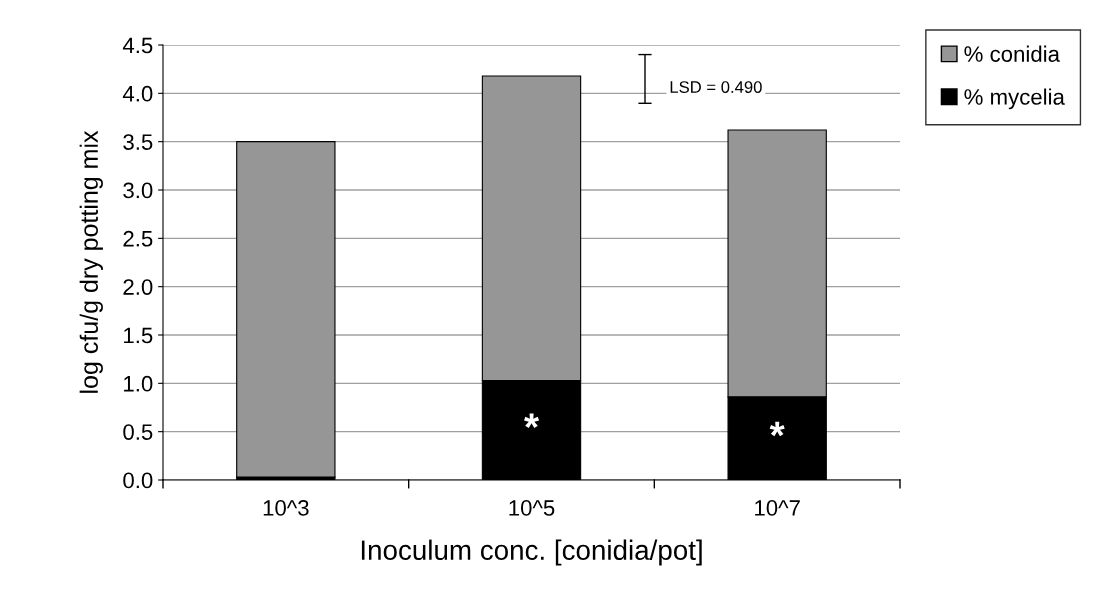 This screenshot has height=596, width=1113. I want to click on y-tick-label: 2.0, so click(138, 287).